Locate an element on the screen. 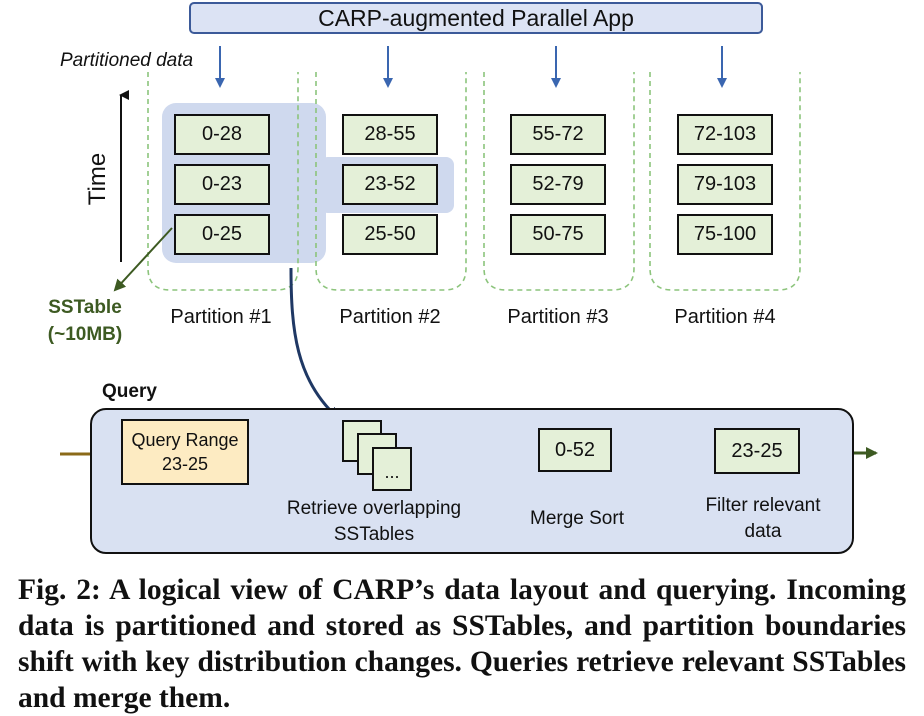  sstable-p3-2: 52-79 is located at coordinates (558, 184).